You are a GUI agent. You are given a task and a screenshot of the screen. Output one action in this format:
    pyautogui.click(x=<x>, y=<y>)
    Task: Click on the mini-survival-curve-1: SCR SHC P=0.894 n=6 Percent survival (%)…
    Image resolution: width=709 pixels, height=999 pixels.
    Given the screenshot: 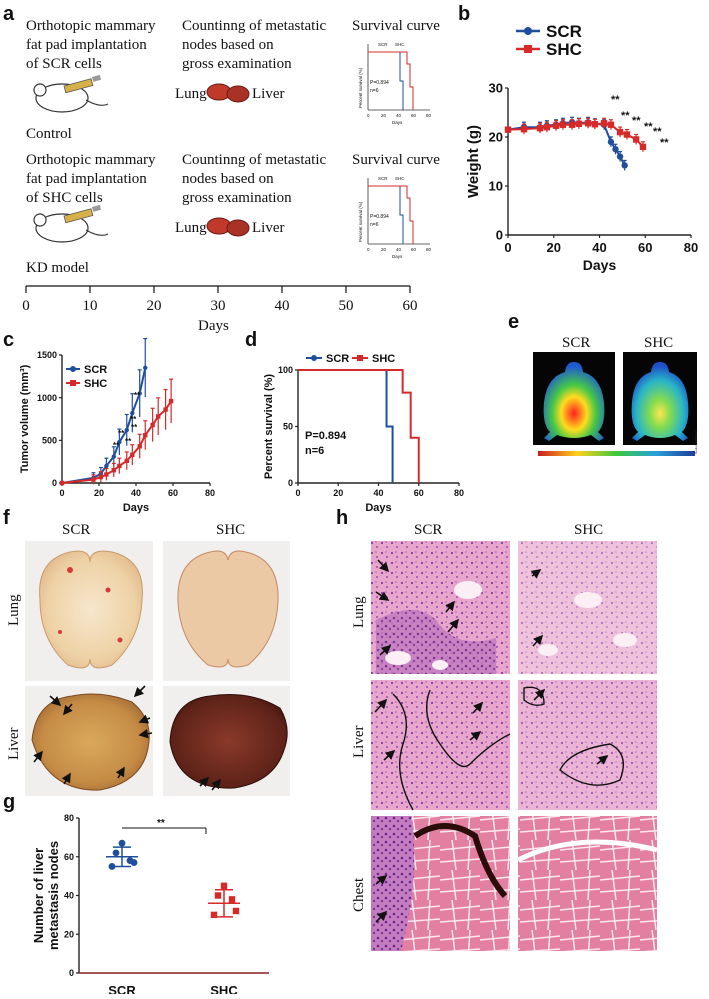 What is the action you would take?
    pyautogui.click(x=395, y=83)
    